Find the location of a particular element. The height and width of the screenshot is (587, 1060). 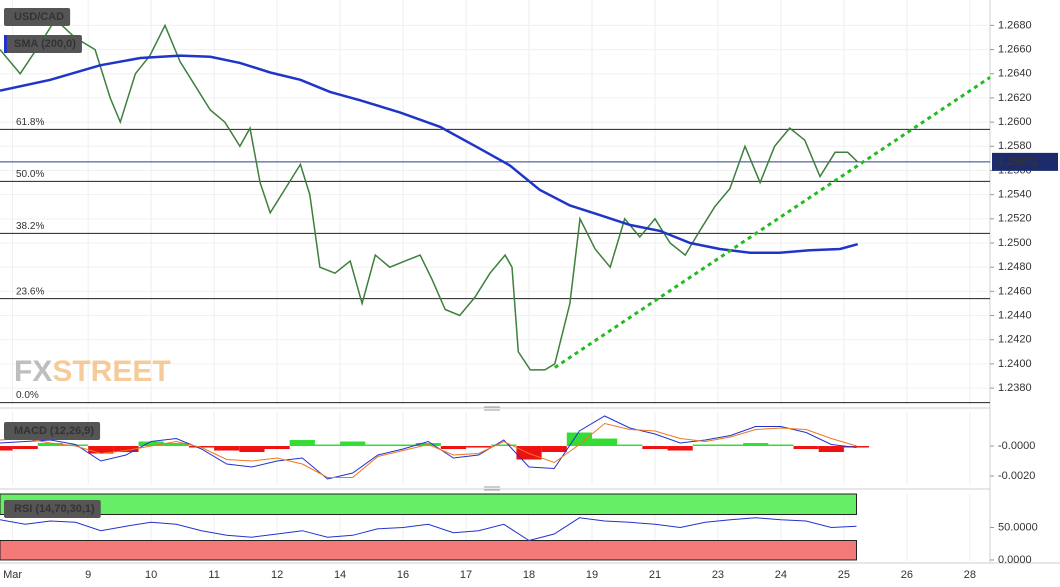

y-tick-label: 1.2580 is located at coordinates (1015, 146).